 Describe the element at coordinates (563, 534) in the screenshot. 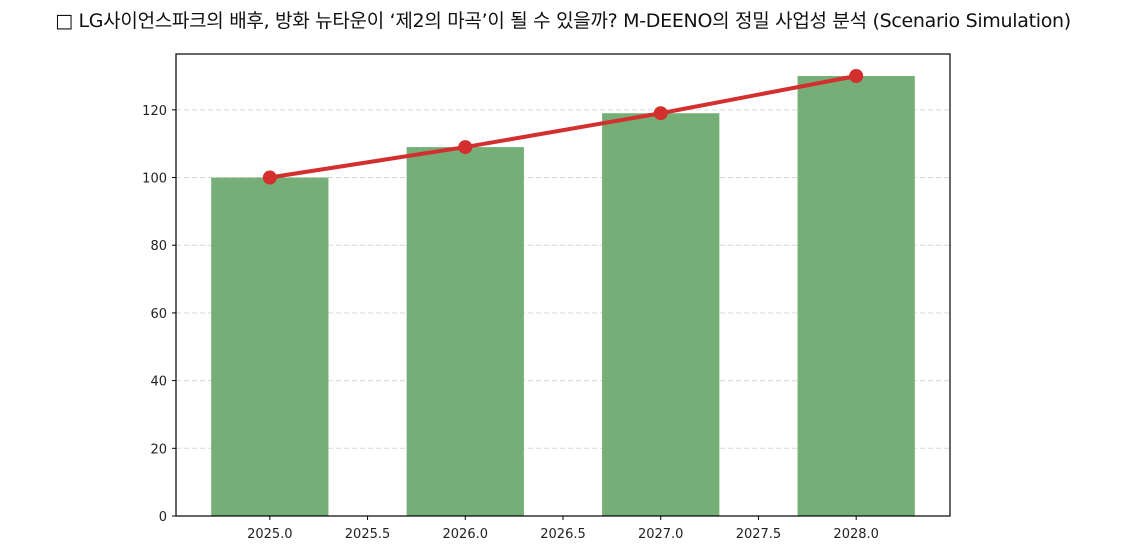

I see `x-tick-label: 2026.5` at that location.